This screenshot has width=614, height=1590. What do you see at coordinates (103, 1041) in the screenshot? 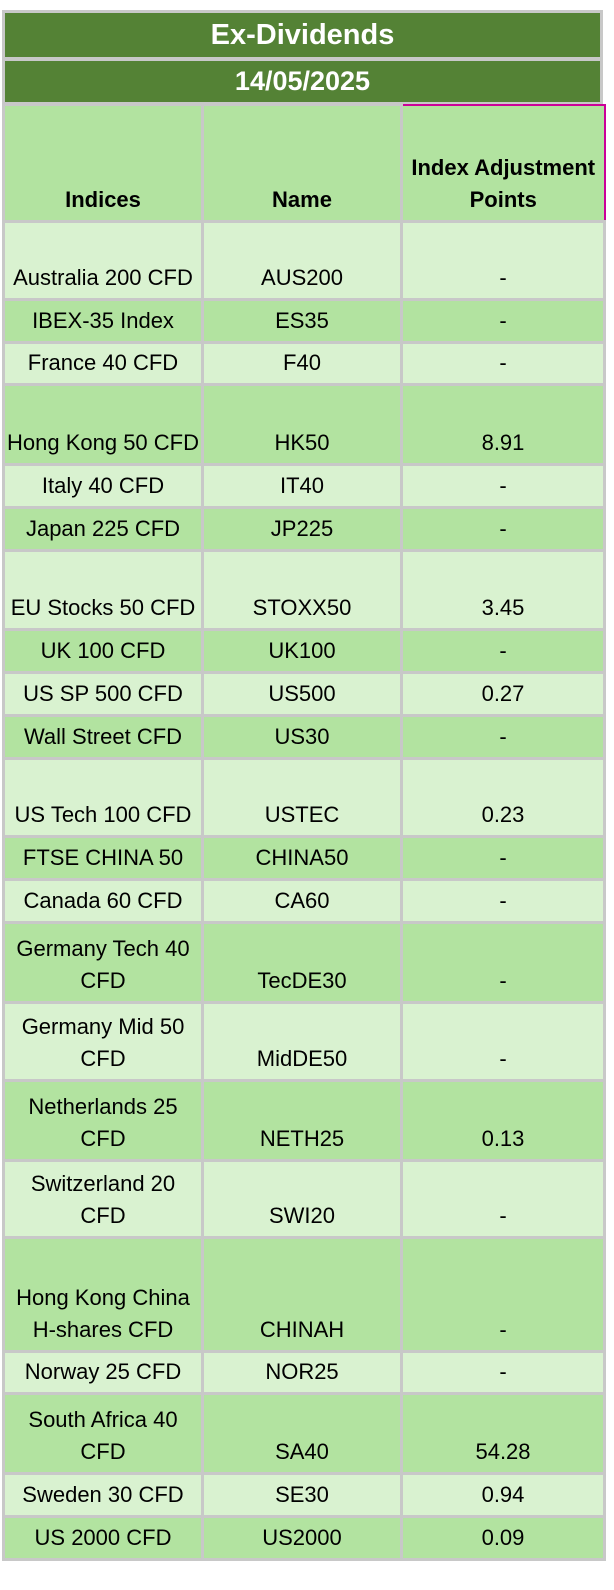
I see `cell-index: Germany Mid 50 CFD` at bounding box center [103, 1041].